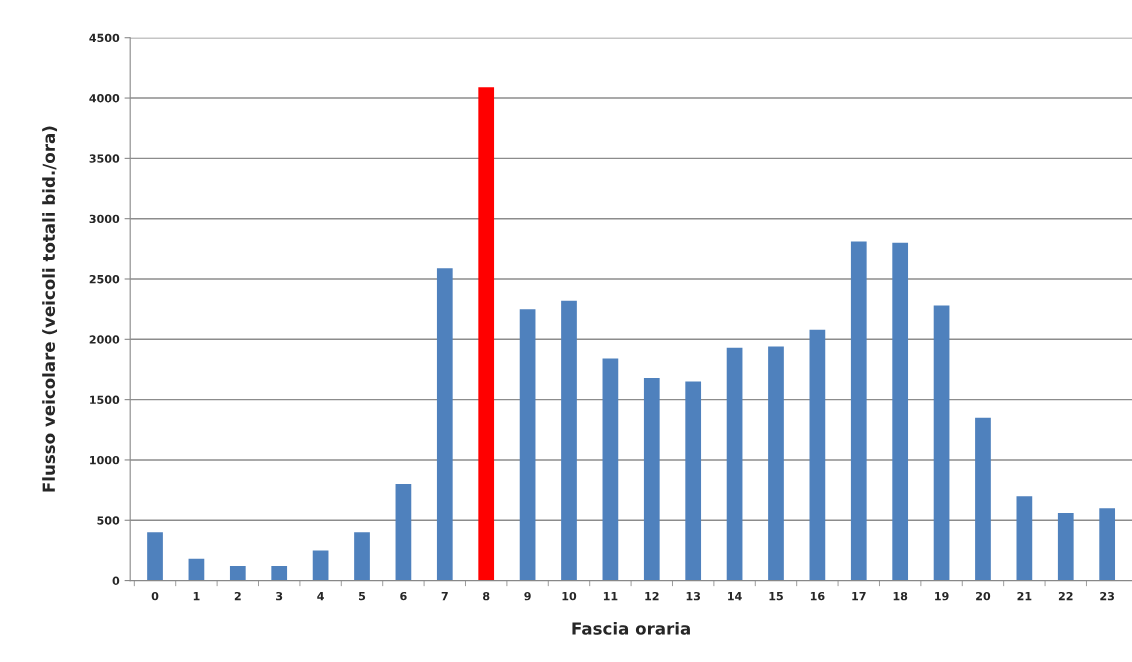  What do you see at coordinates (104, 279) in the screenshot?
I see `y-tick-label: 2500` at bounding box center [104, 279].